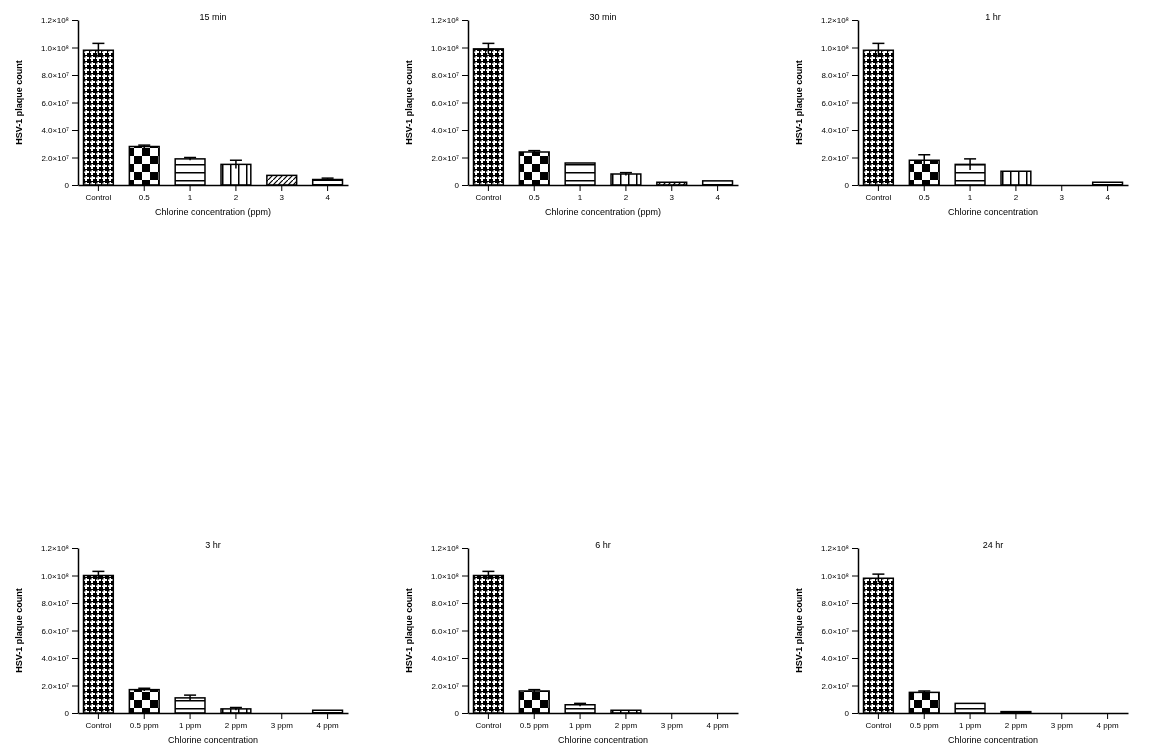 This screenshot has width=1171, height=753. What do you see at coordinates (213, 17) in the screenshot?
I see `chart-title: 15 min` at bounding box center [213, 17].